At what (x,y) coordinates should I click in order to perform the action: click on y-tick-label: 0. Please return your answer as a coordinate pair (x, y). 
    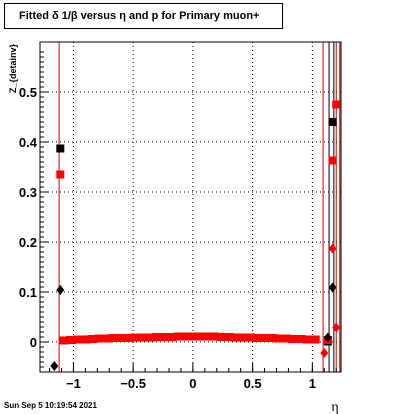
    Looking at the image, I should click on (33, 342).